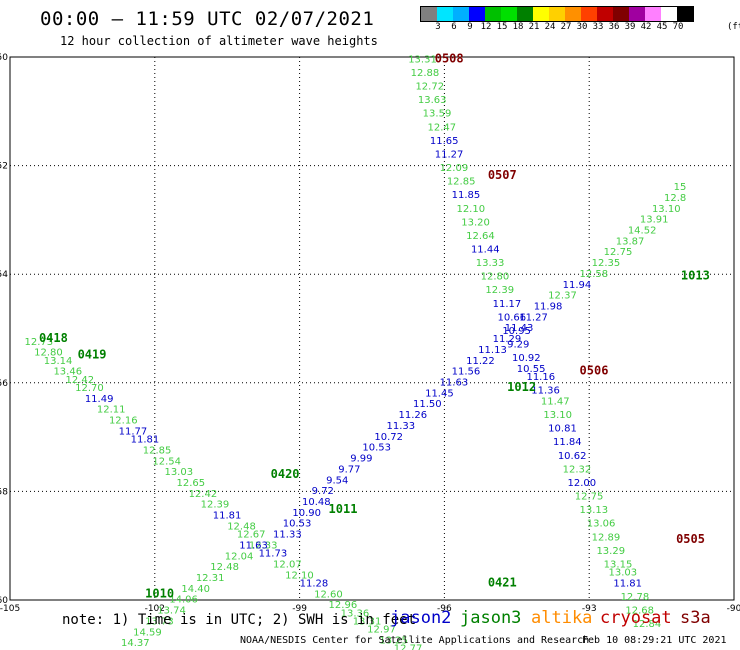 This screenshot has width=740, height=650. What do you see at coordinates (567, 442) in the screenshot?
I see `swh-value: 11.84` at bounding box center [567, 442].